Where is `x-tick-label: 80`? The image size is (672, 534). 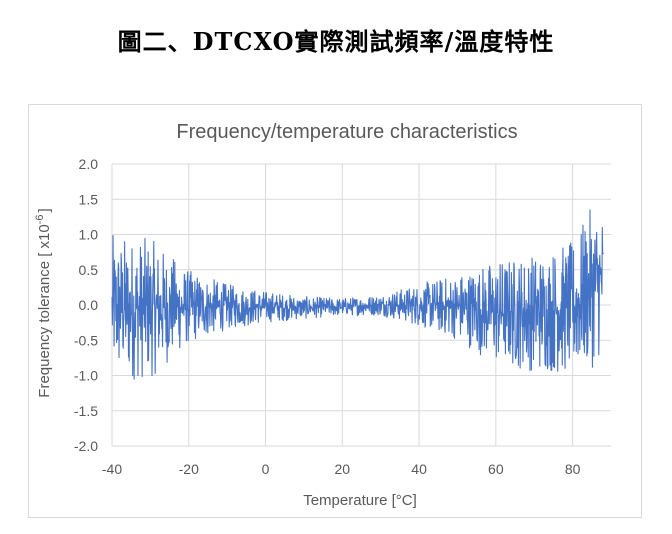
x-tick-label: 80 is located at coordinates (573, 469).